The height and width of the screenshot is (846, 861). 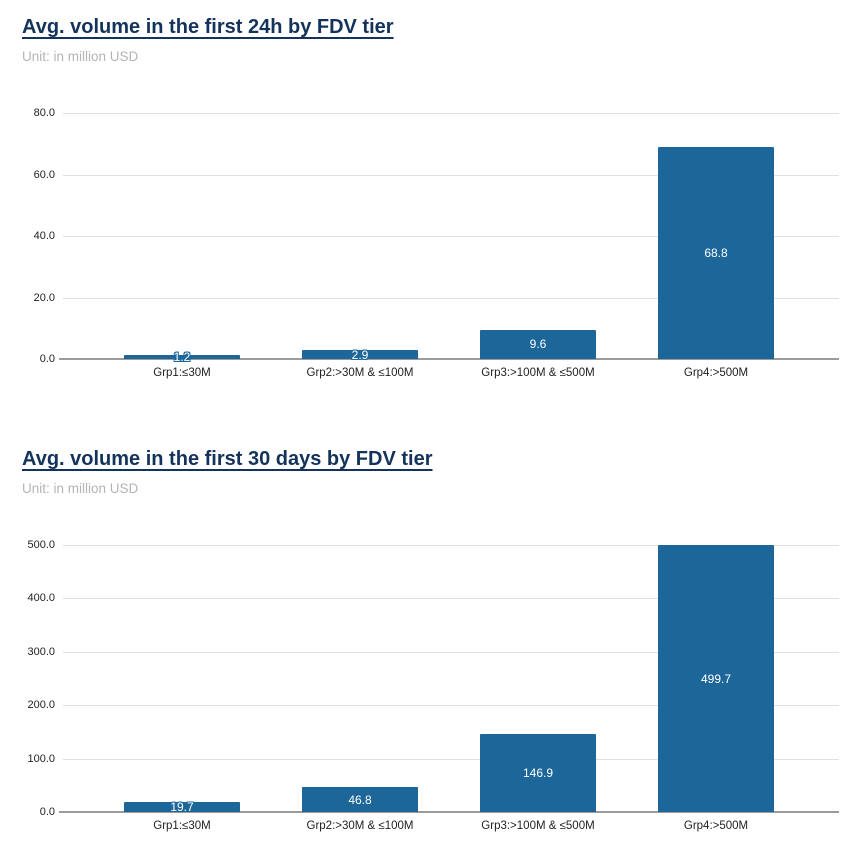 I want to click on bar: 2.9, so click(x=360, y=355).